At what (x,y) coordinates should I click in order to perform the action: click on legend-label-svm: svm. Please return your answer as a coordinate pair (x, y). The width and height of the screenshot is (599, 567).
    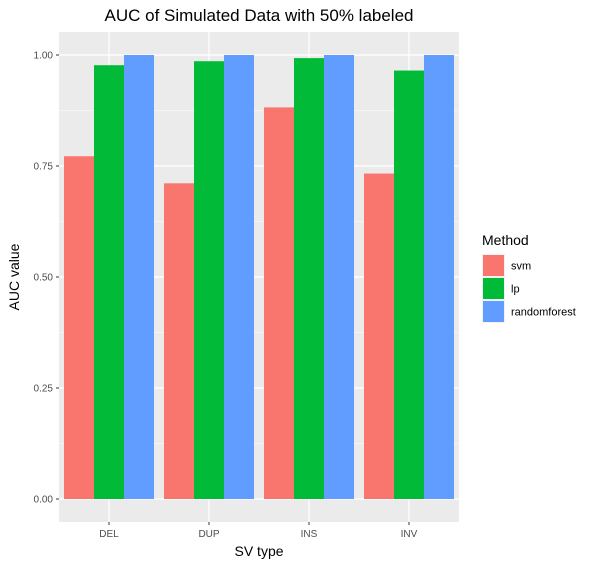
    Looking at the image, I should click on (521, 267).